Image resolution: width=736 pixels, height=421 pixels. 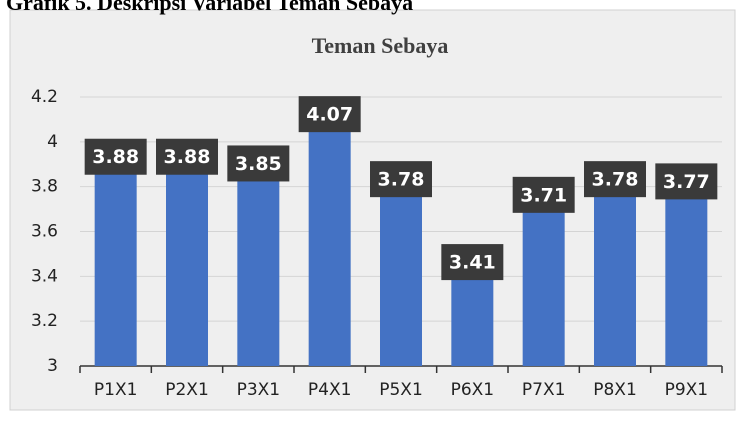 What do you see at coordinates (473, 390) in the screenshot?
I see `x-tick-label: P6X1` at bounding box center [473, 390].